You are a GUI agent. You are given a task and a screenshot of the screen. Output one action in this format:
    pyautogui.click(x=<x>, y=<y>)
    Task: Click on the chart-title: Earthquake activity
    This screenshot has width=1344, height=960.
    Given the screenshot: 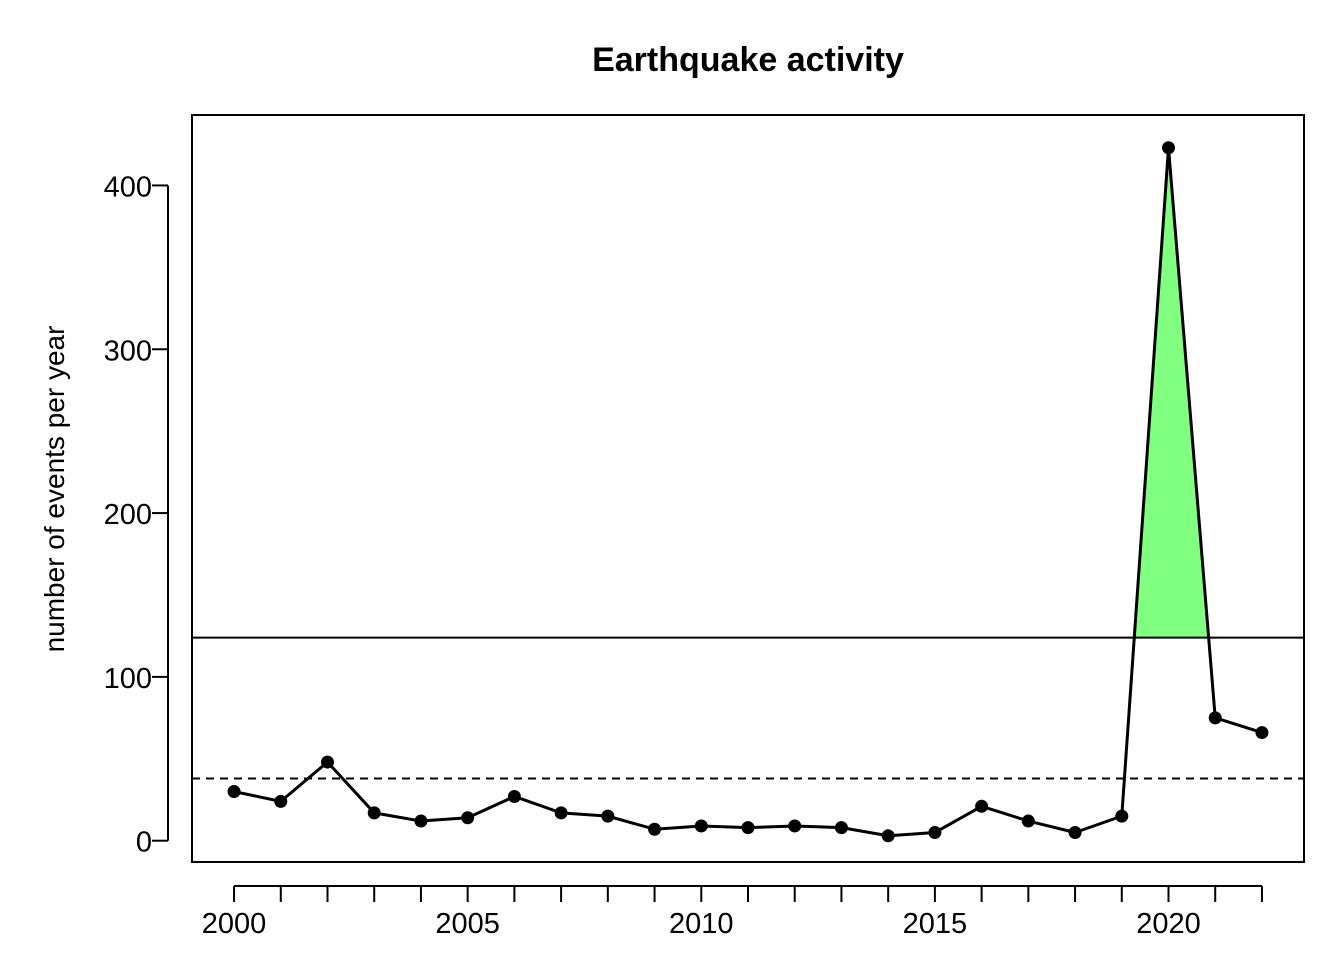 What is the action you would take?
    pyautogui.click(x=748, y=60)
    